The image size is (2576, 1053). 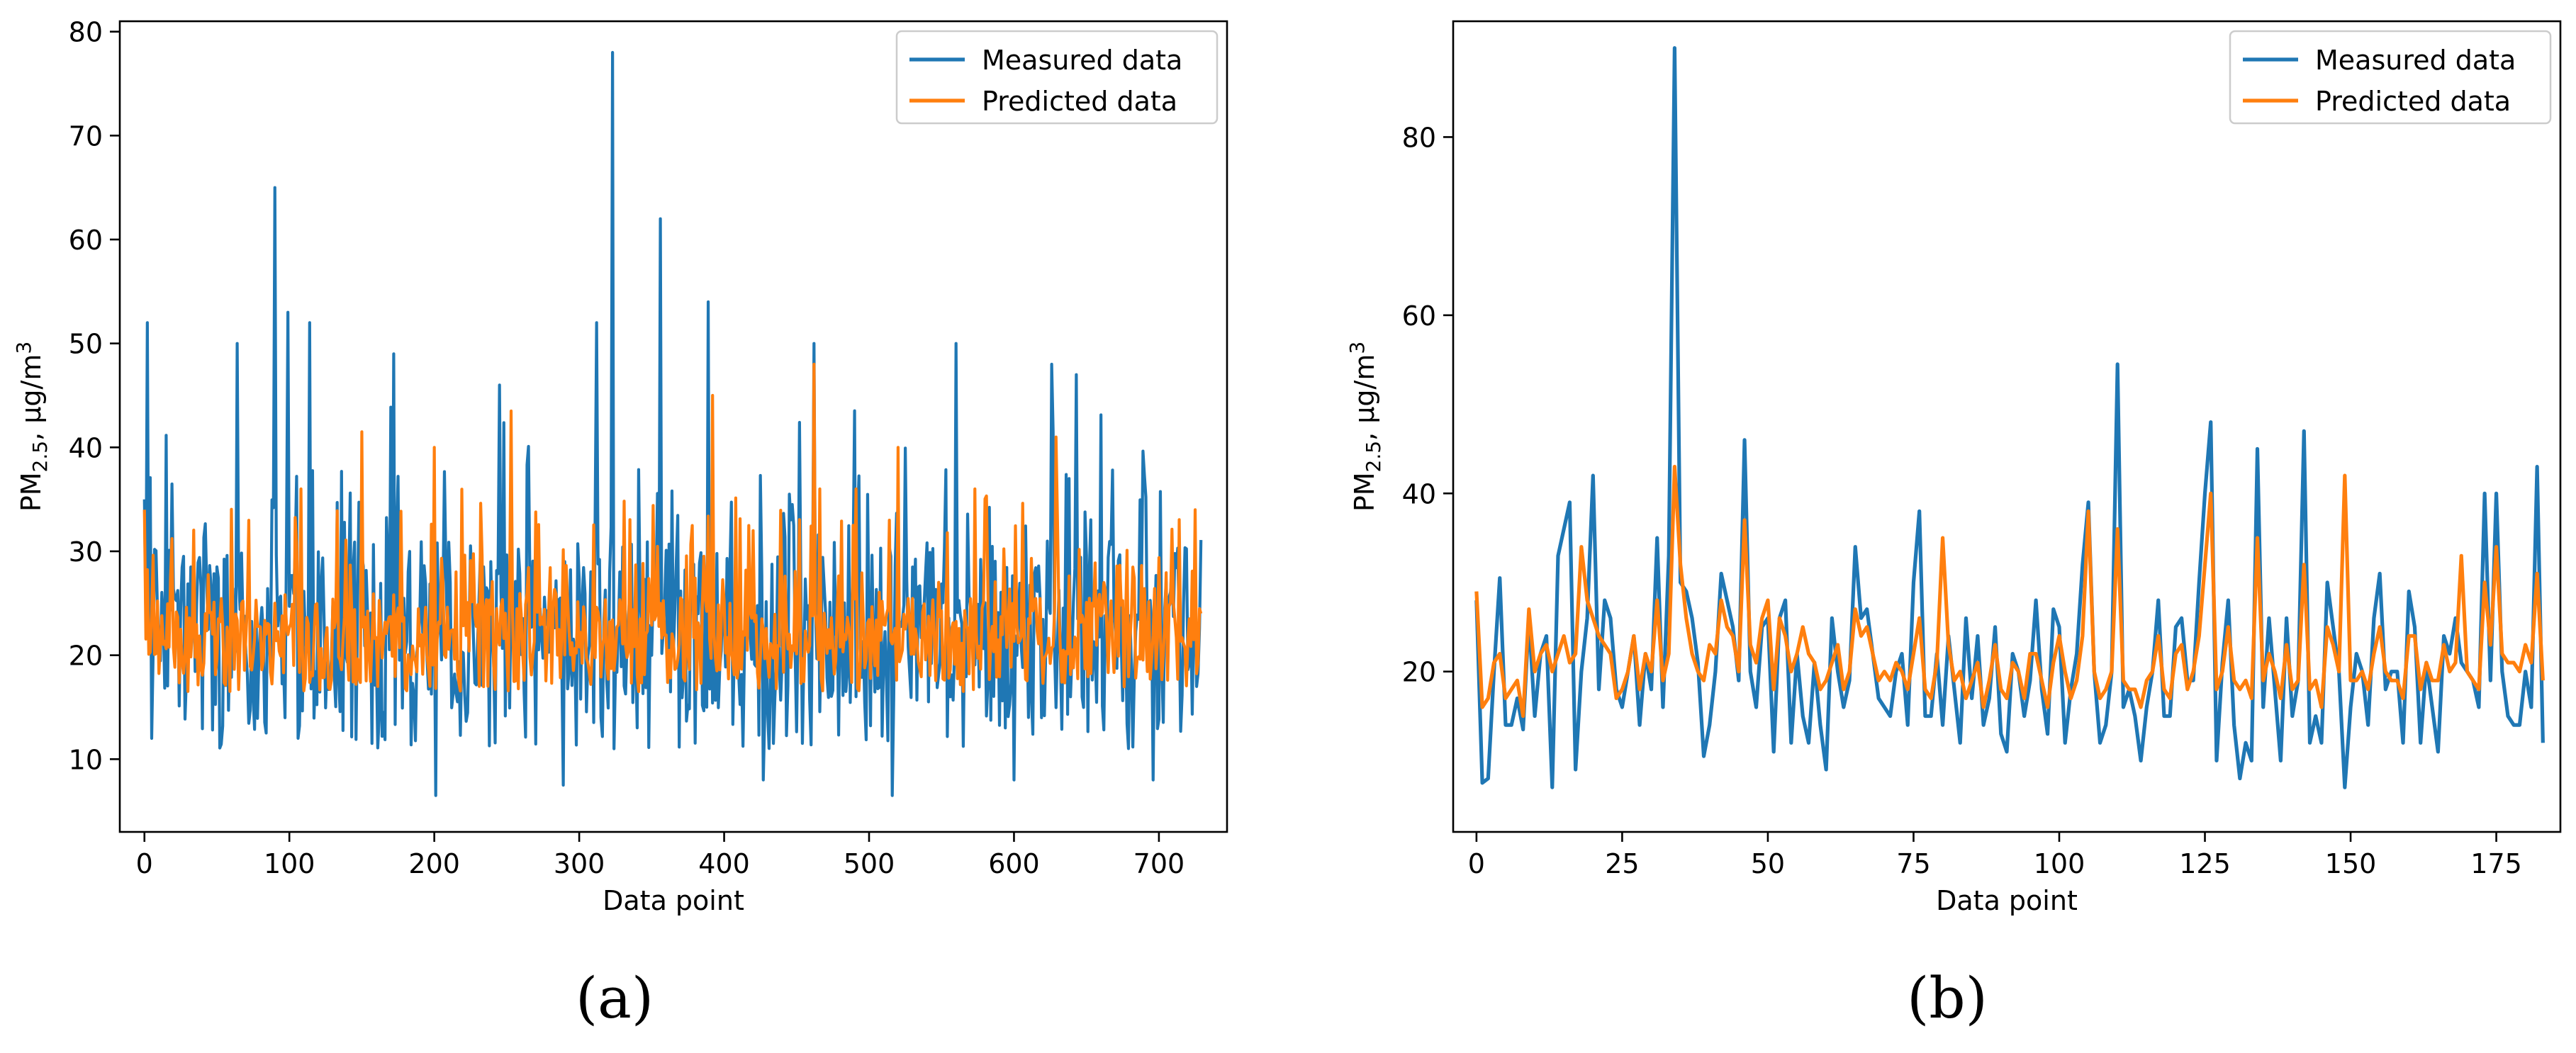 What do you see at coordinates (2205, 863) in the screenshot?
I see `x-tick-label: 125` at bounding box center [2205, 863].